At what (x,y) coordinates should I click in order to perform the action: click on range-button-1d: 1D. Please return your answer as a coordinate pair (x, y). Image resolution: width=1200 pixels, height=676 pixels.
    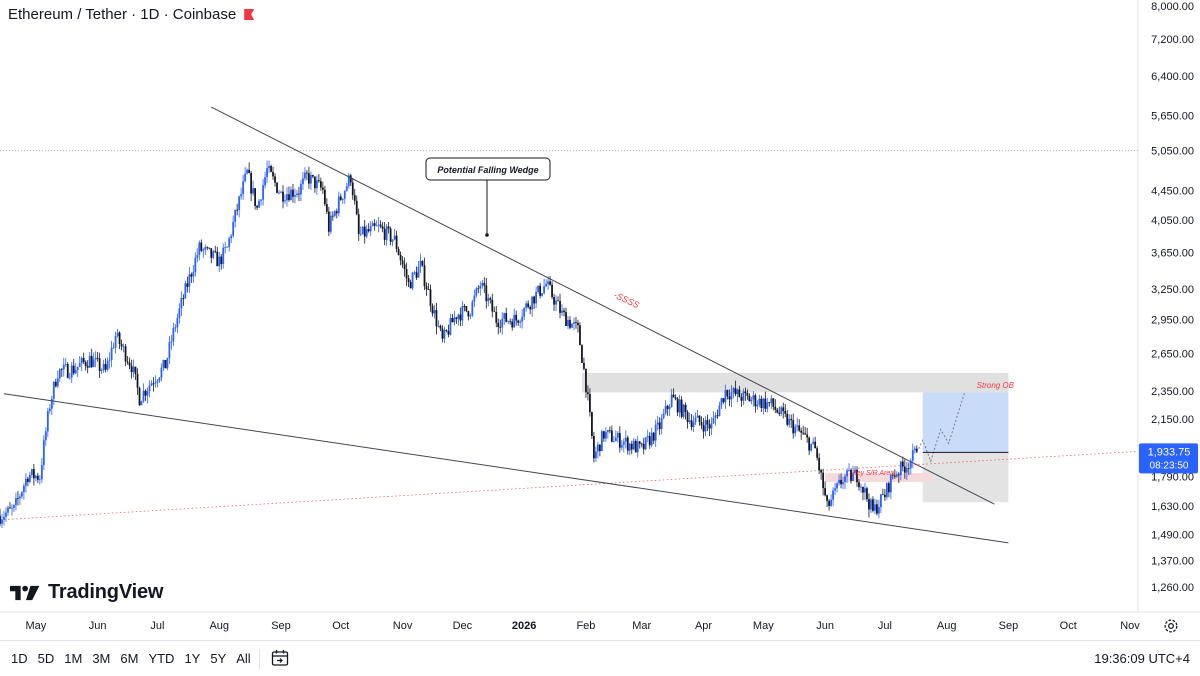
    Looking at the image, I should click on (19, 658).